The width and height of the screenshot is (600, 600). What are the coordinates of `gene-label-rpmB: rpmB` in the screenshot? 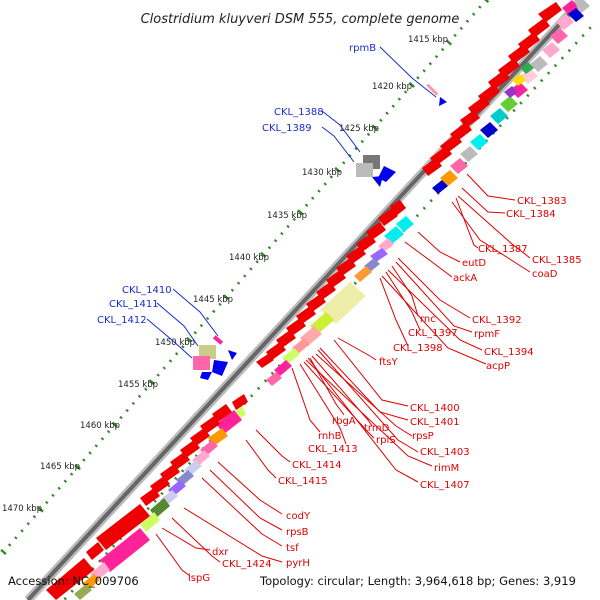 It's located at (362, 48).